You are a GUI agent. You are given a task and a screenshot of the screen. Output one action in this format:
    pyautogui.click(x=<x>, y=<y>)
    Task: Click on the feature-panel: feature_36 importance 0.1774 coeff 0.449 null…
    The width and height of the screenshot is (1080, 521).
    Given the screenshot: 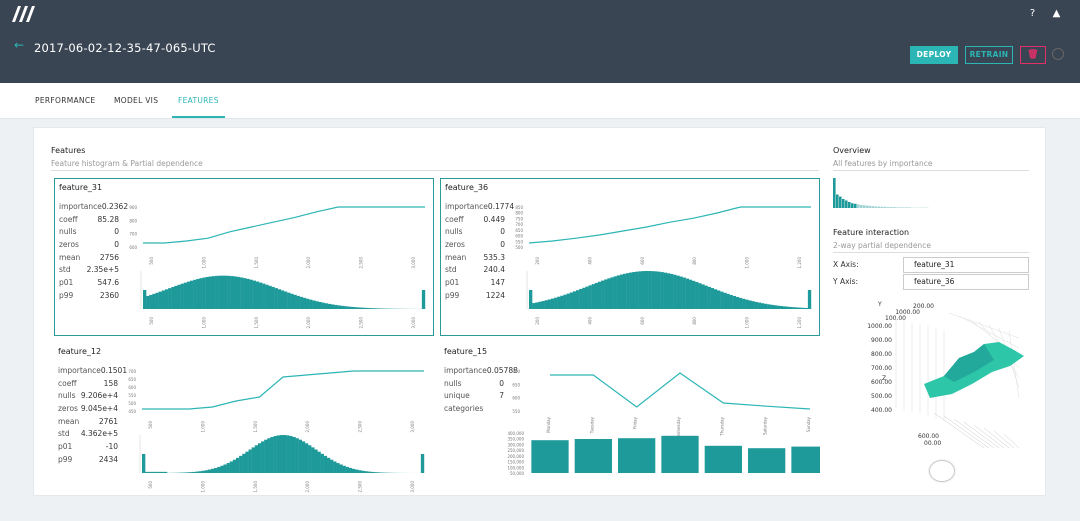 What is the action you would take?
    pyautogui.click(x=630, y=257)
    